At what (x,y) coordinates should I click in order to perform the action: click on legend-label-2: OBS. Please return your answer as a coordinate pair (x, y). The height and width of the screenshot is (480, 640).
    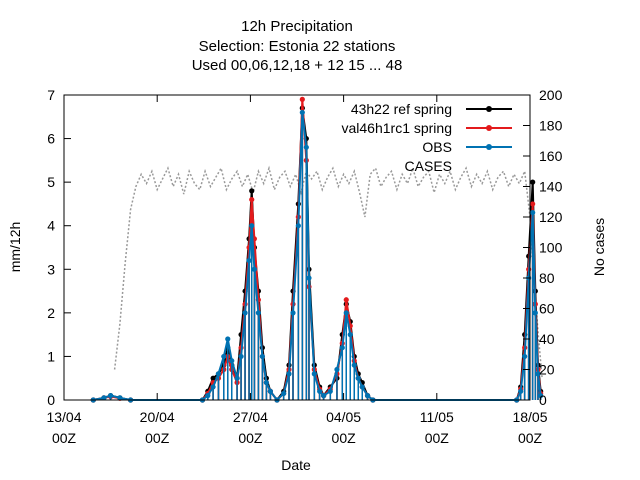
    Looking at the image, I should click on (437, 147).